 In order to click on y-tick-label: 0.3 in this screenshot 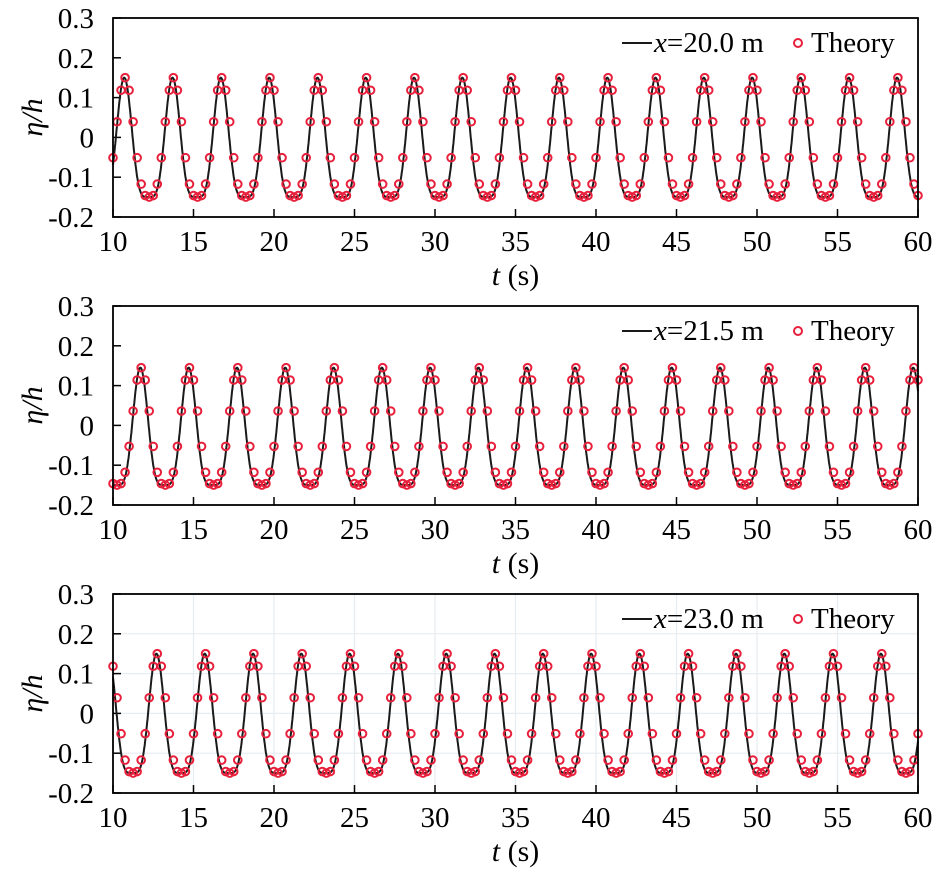, I will do `click(76, 307)`.